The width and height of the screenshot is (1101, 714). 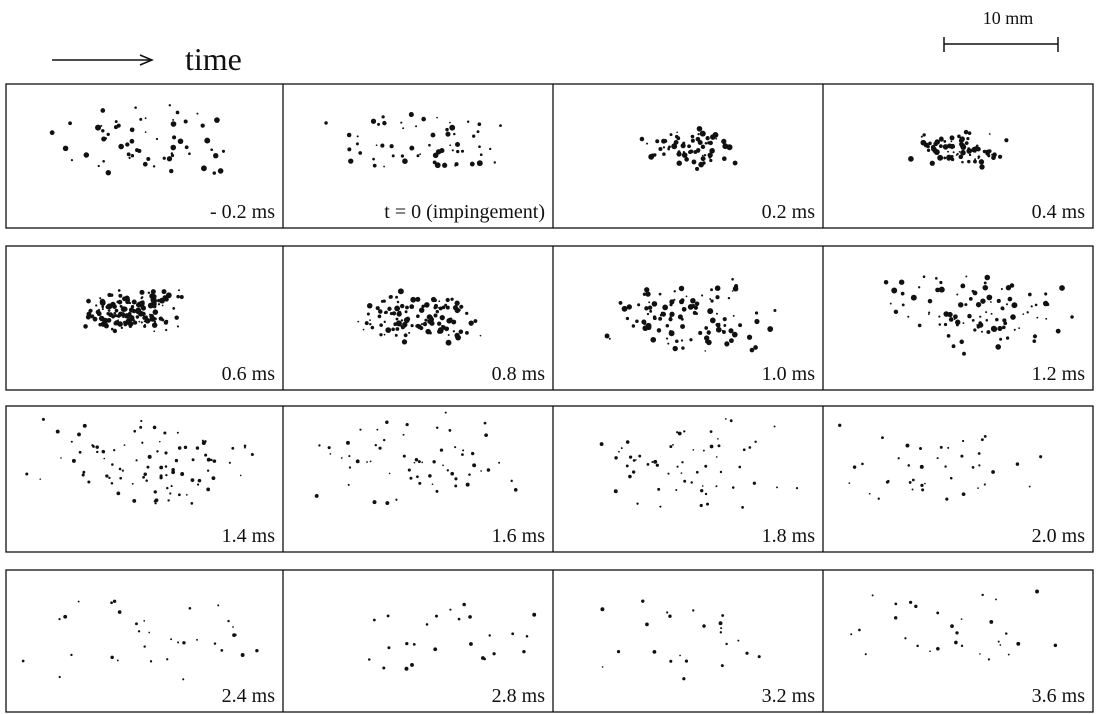 What do you see at coordinates (213, 59) in the screenshot?
I see `time-label: time` at bounding box center [213, 59].